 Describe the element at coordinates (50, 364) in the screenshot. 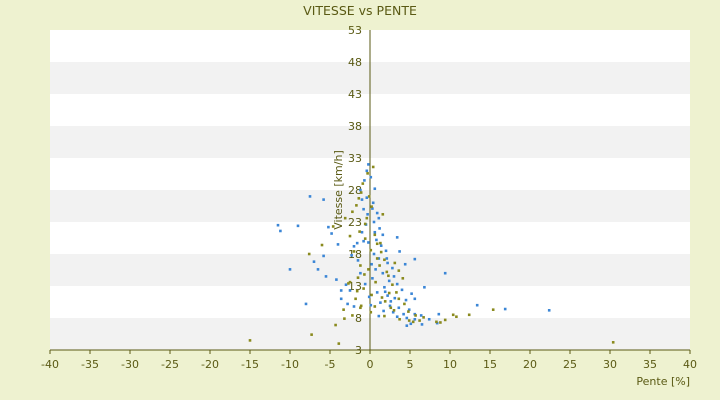

I see `x-tick-label: -40` at that location.